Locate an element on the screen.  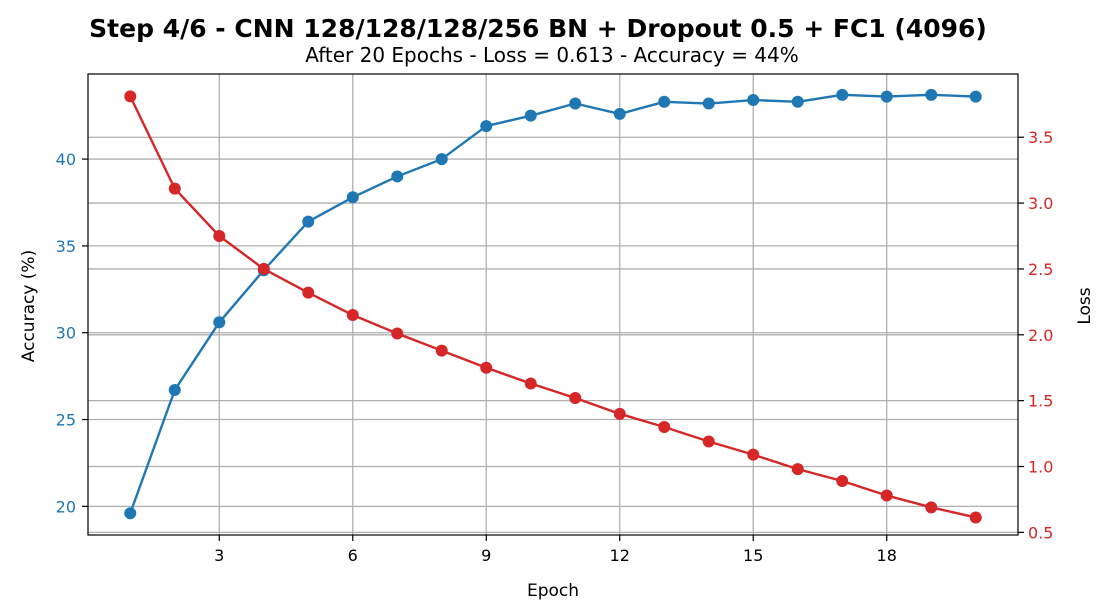
x-tick-label: 12 is located at coordinates (620, 555).